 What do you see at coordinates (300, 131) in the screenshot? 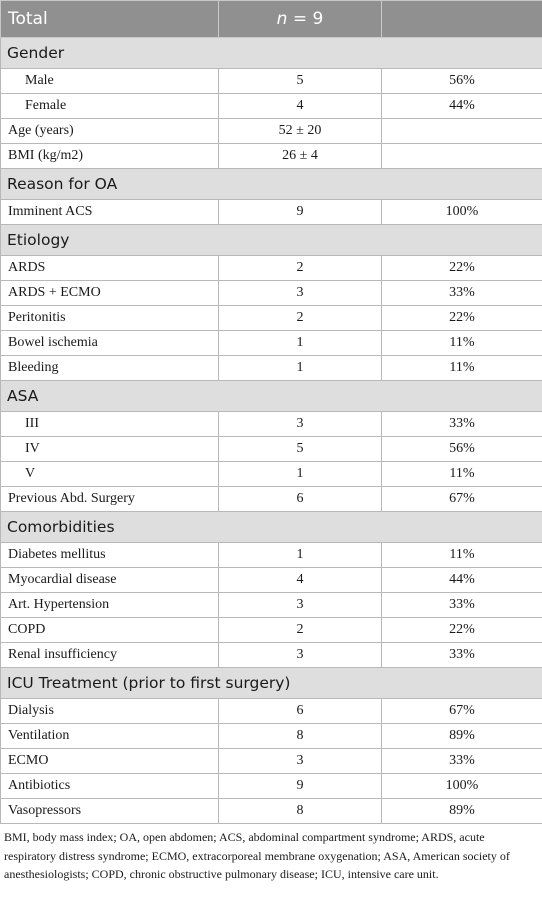
I see `row-count: 52 ± 20` at bounding box center [300, 131].